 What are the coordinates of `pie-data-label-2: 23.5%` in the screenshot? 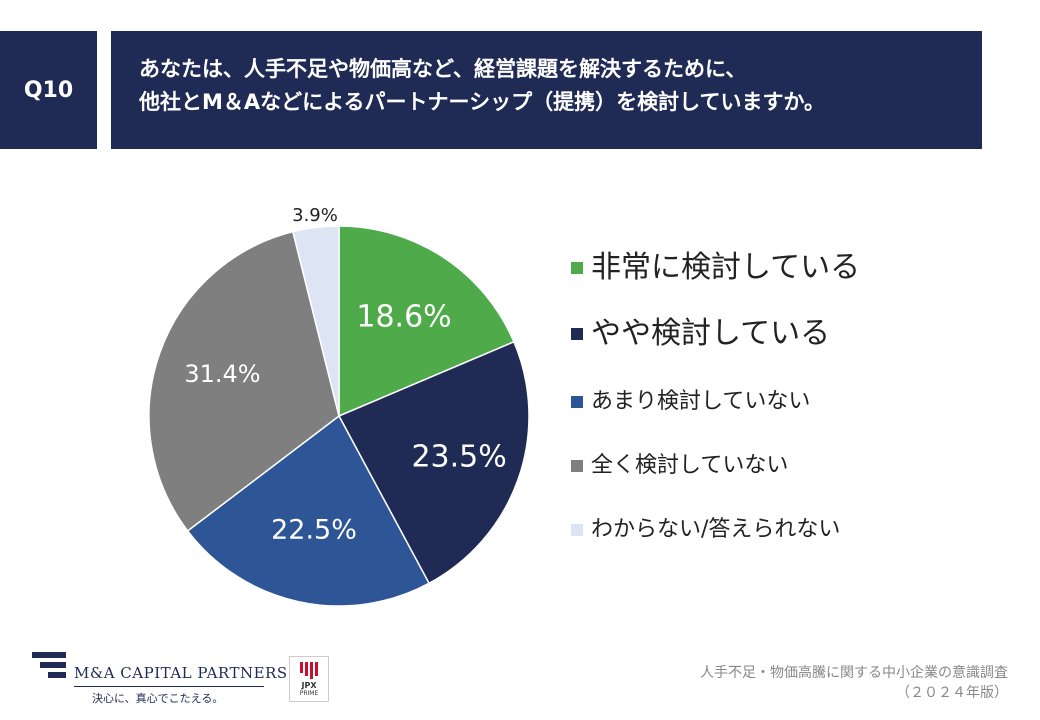 It's located at (458, 457).